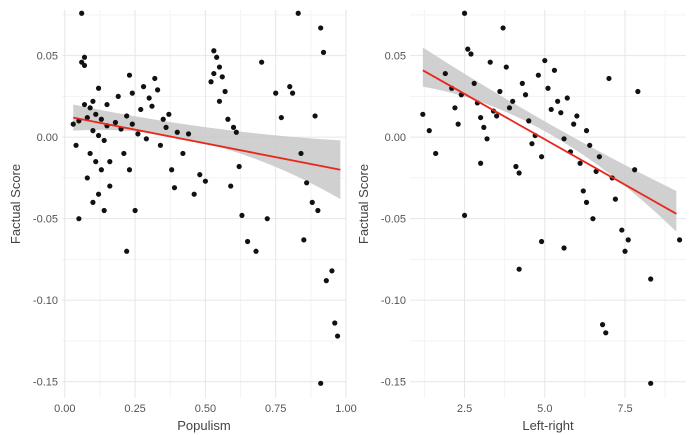 The image size is (700, 435). I want to click on y-tick-label: -0.10, so click(393, 301).